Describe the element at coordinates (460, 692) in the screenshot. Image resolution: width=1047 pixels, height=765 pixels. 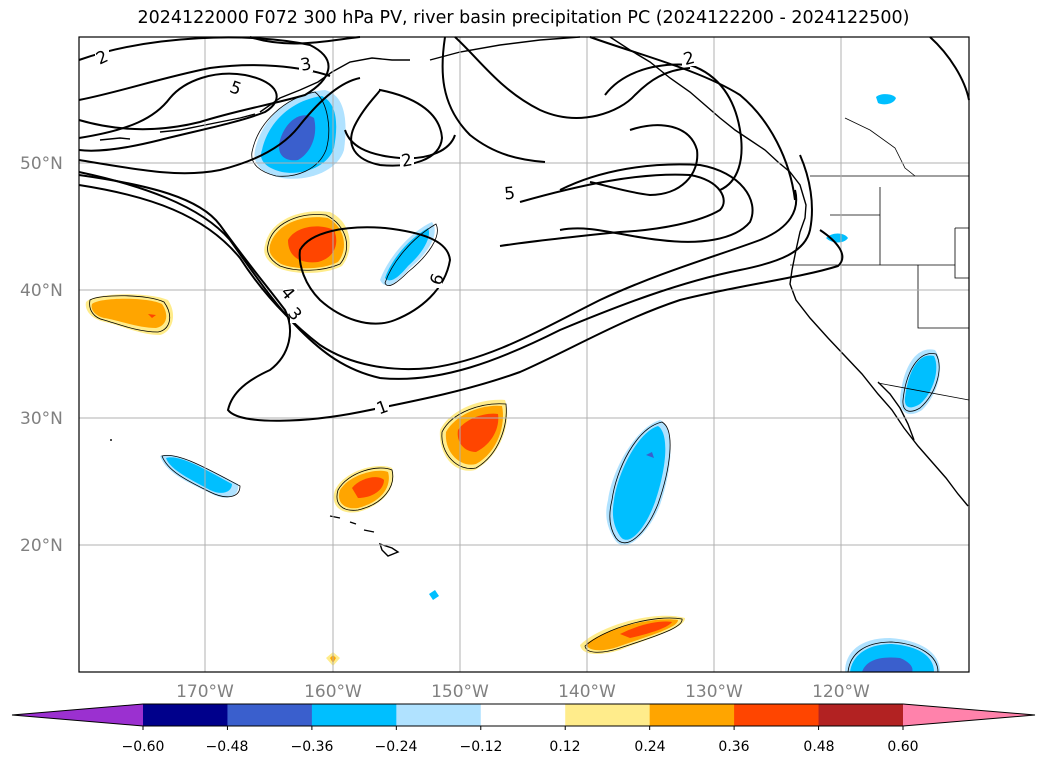
I see `lon-label: 150°W` at that location.